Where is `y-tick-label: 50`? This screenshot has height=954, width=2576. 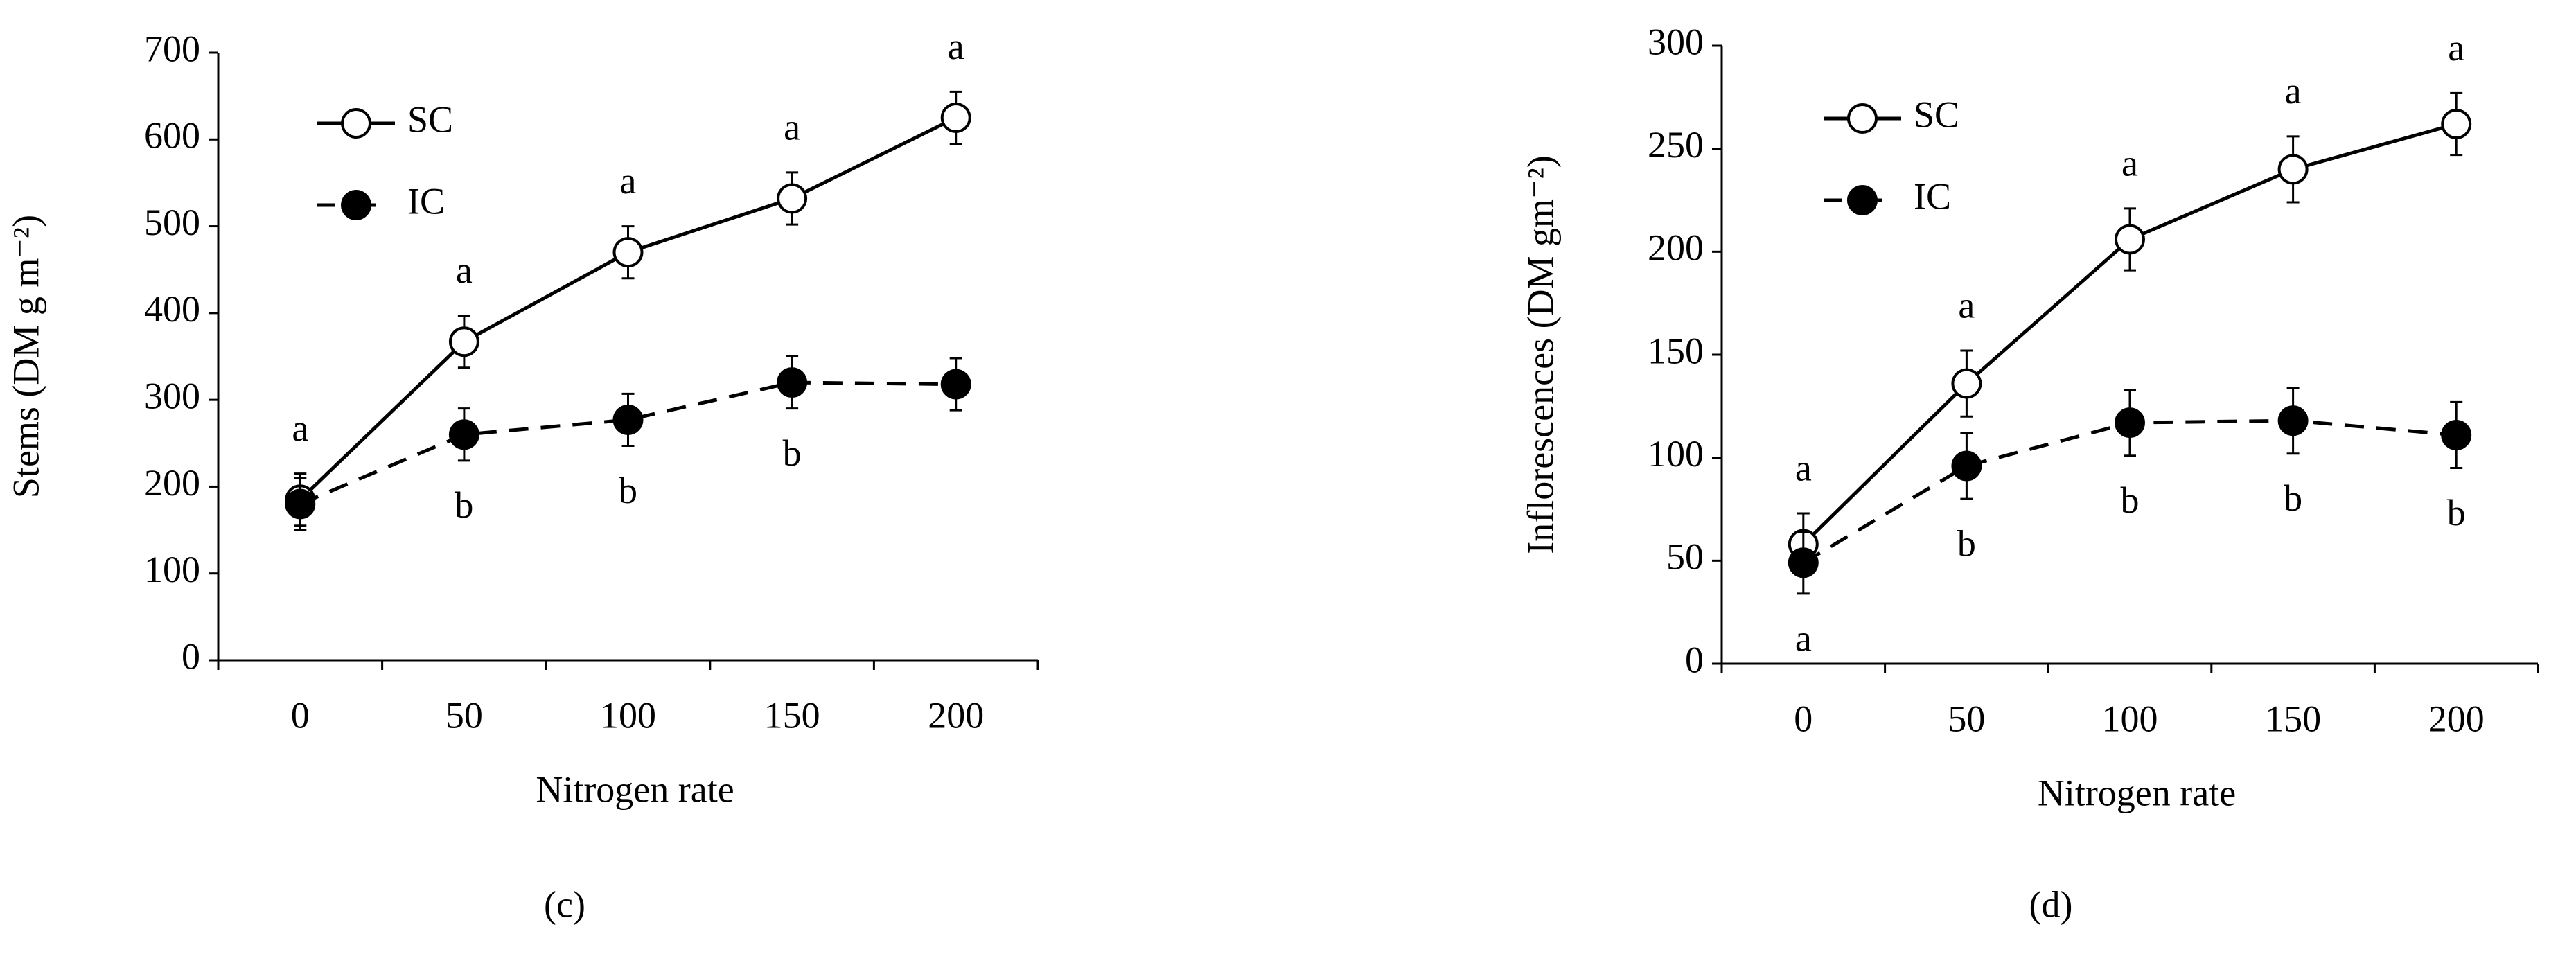
y-tick-label: 50 is located at coordinates (1685, 557).